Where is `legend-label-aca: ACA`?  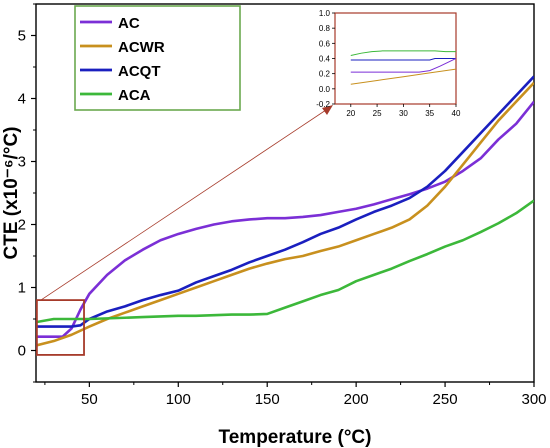
legend-label-aca: ACA is located at coordinates (134, 95).